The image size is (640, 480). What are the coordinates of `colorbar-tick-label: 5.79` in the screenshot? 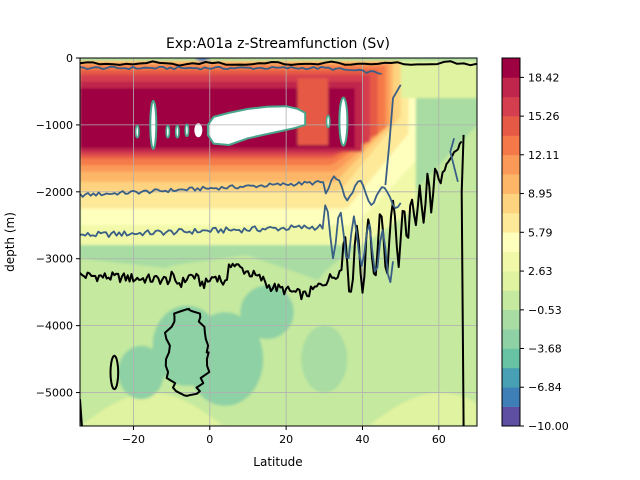 It's located at (540, 232).